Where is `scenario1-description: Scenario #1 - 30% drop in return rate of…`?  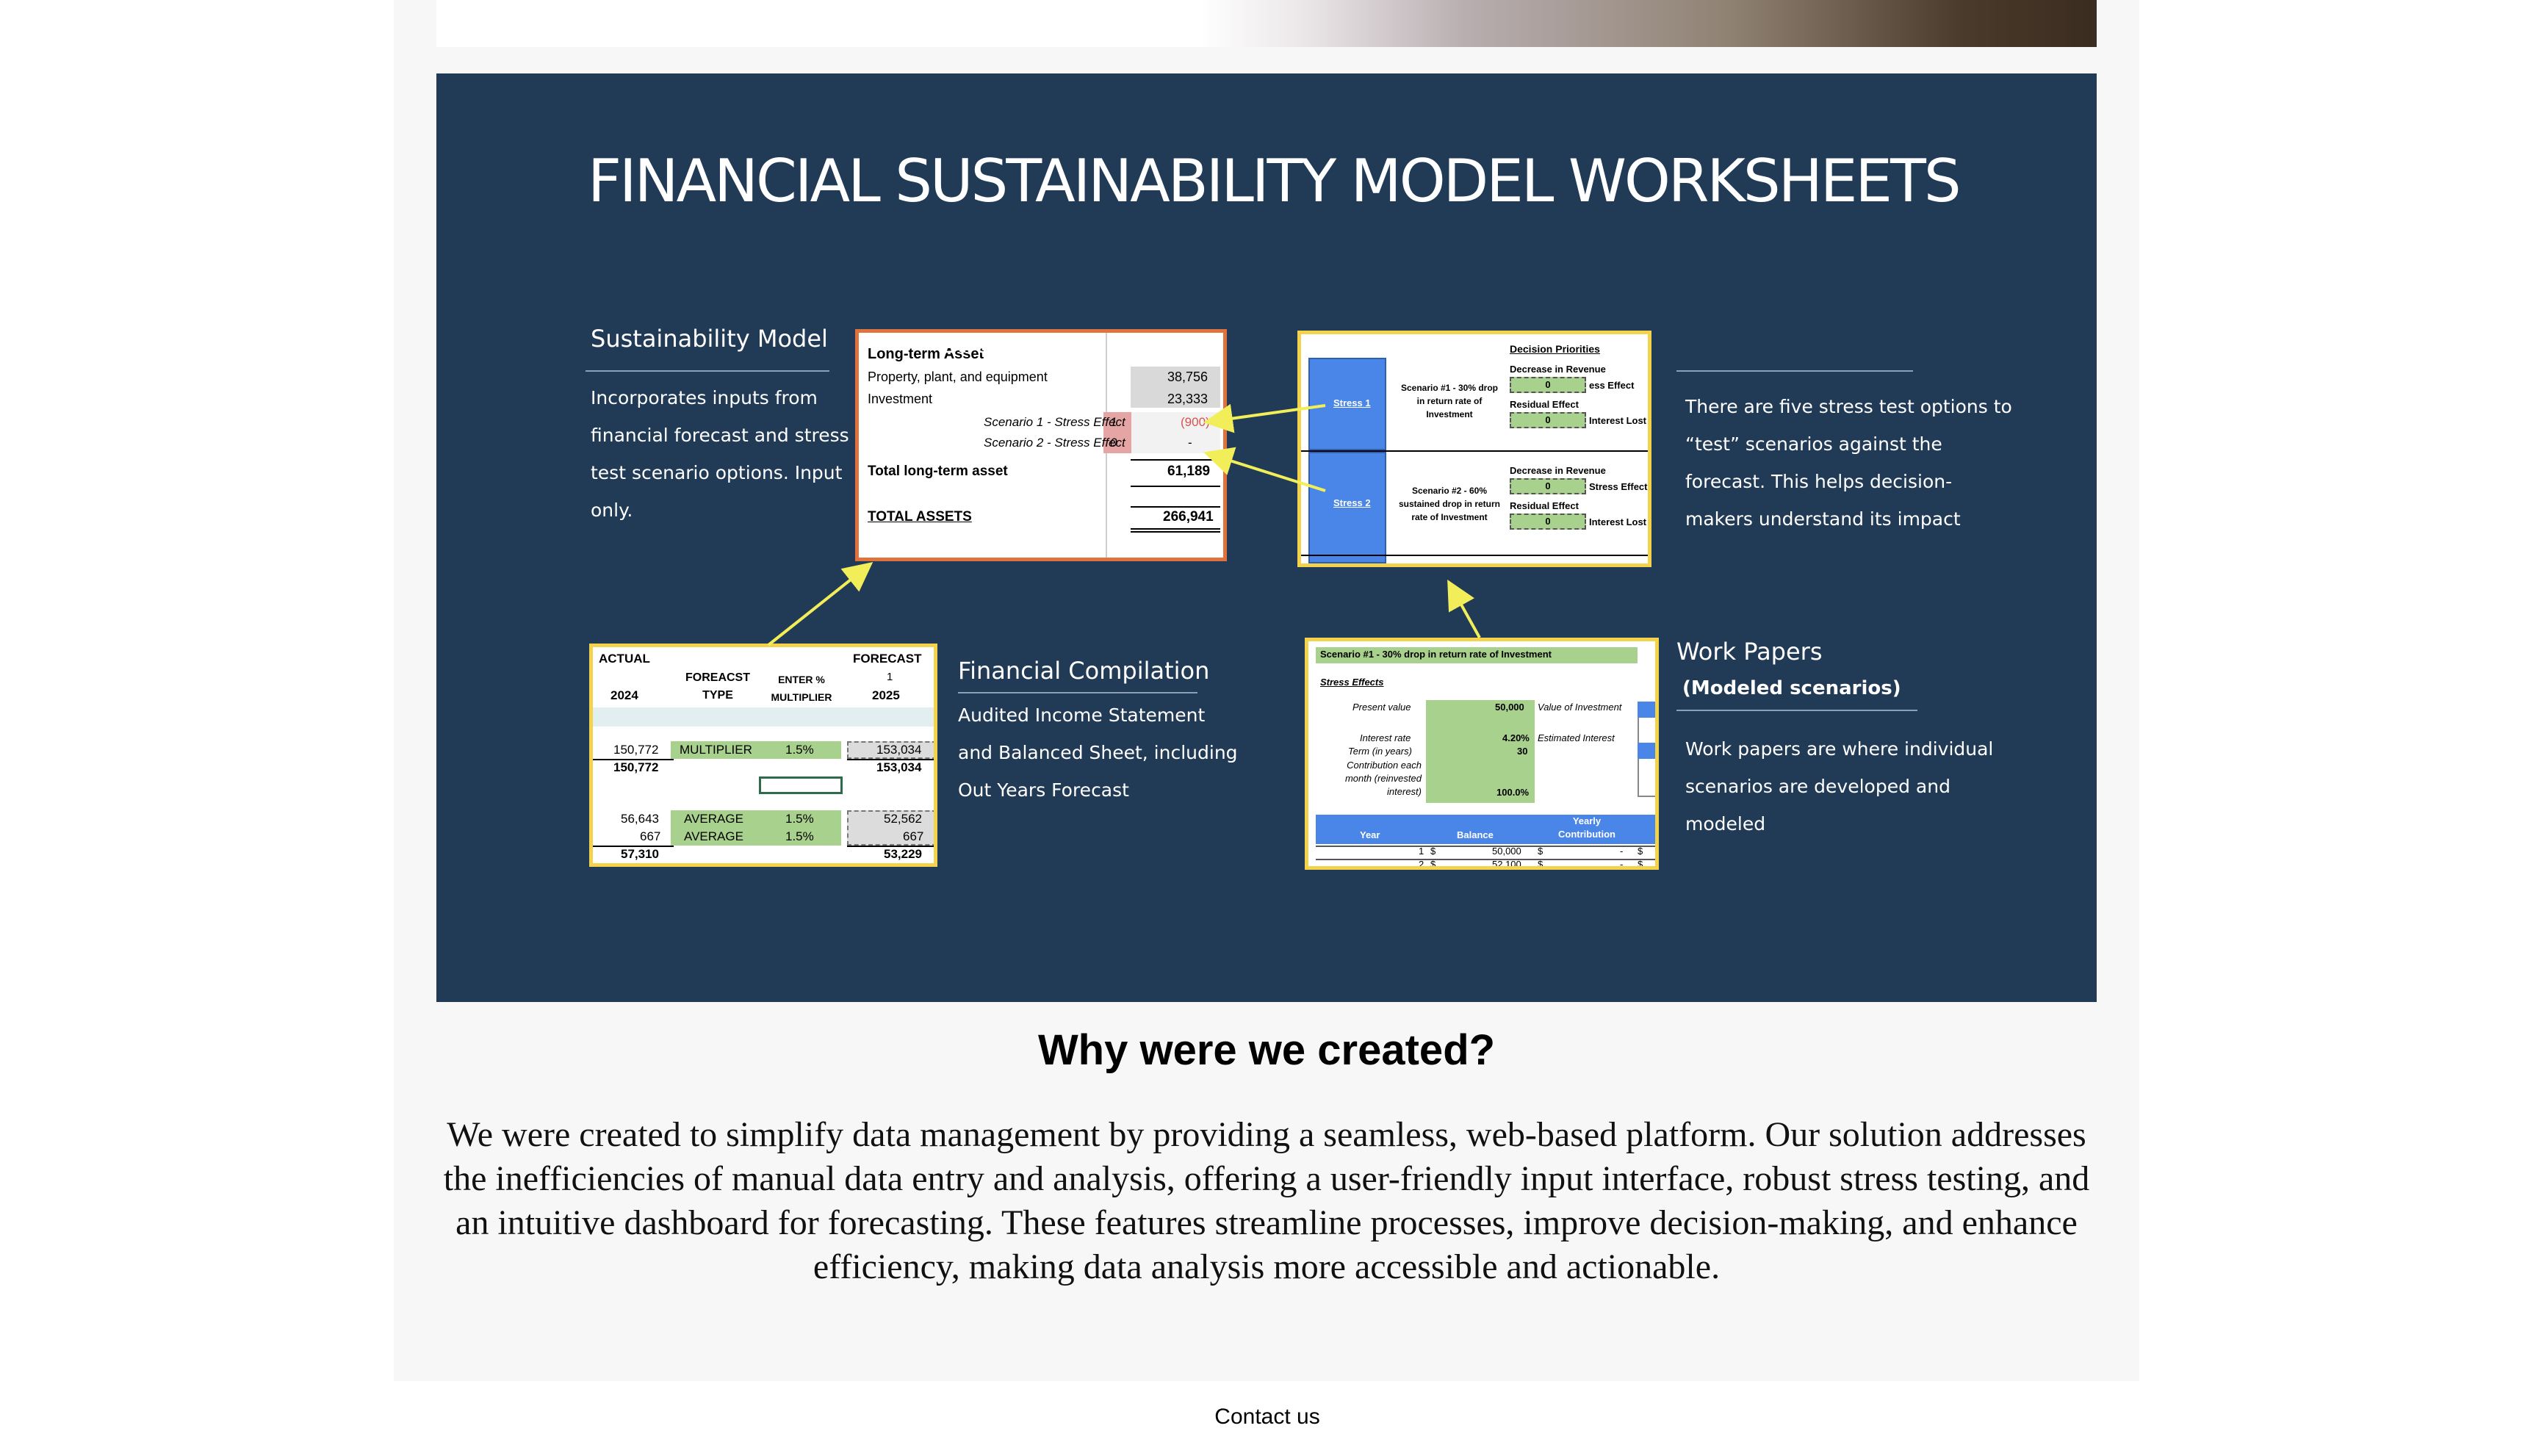
scenario1-description: Scenario #1 - 30% drop in return rate of… is located at coordinates (1449, 401).